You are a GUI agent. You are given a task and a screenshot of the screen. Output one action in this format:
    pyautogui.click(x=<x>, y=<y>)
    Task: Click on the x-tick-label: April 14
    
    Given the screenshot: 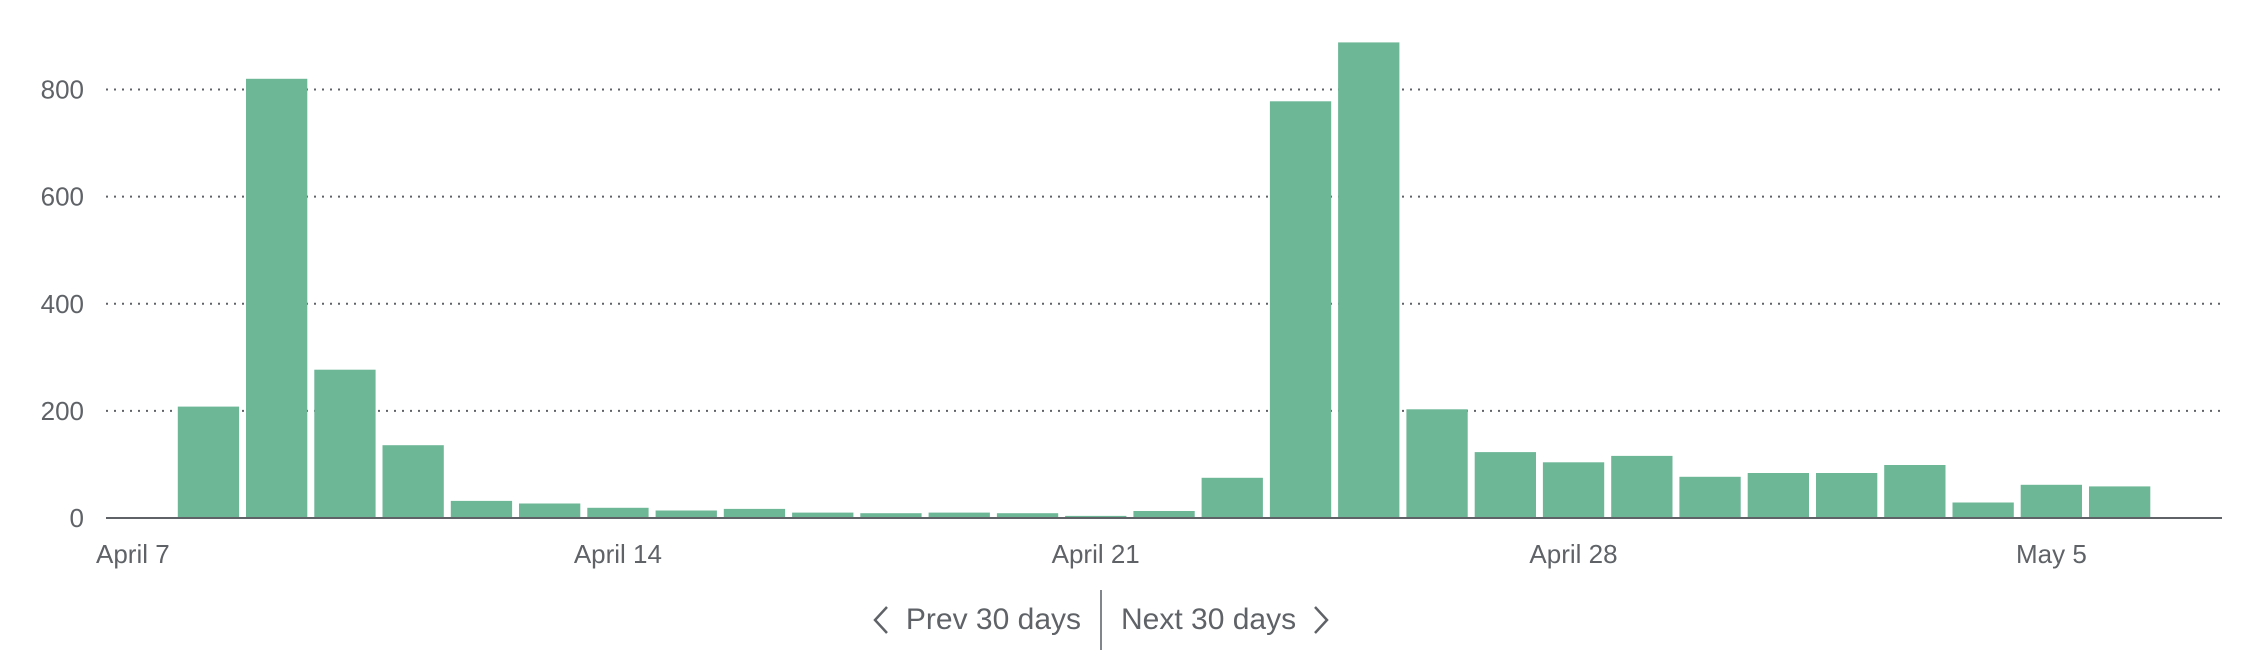 What is the action you would take?
    pyautogui.click(x=618, y=554)
    